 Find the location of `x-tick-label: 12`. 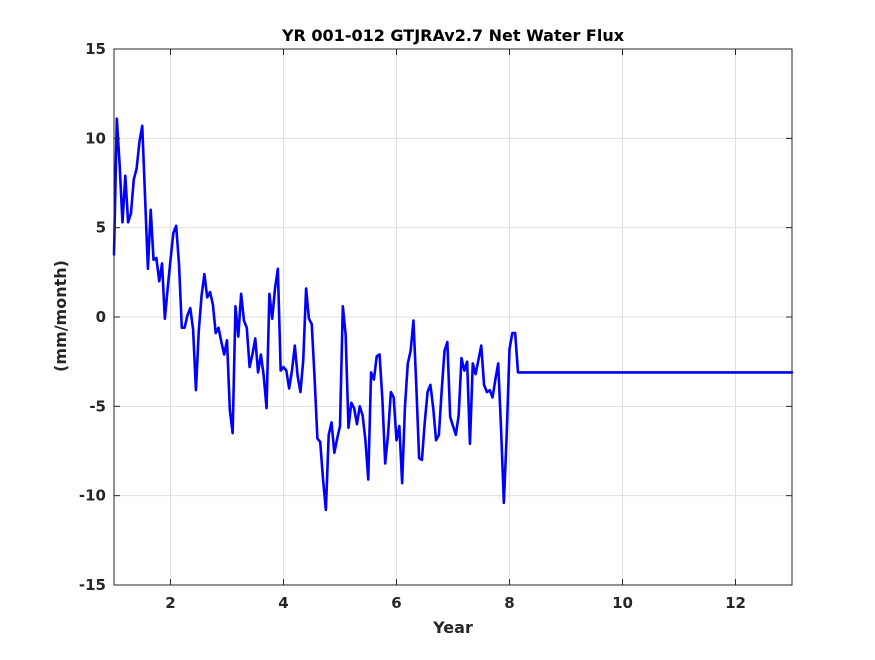

x-tick-label: 12 is located at coordinates (735, 603).